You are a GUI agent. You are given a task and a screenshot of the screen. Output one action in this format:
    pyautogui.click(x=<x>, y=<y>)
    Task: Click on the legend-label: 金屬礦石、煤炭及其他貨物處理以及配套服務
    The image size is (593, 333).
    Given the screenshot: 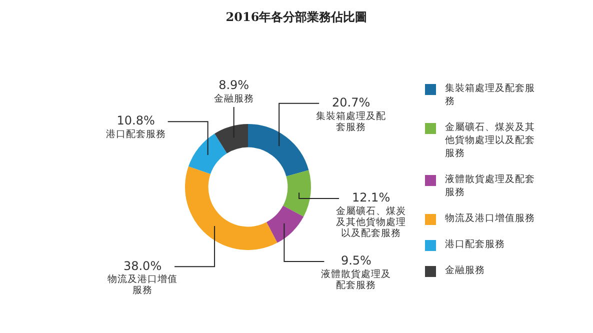 What is the action you would take?
    pyautogui.click(x=490, y=140)
    